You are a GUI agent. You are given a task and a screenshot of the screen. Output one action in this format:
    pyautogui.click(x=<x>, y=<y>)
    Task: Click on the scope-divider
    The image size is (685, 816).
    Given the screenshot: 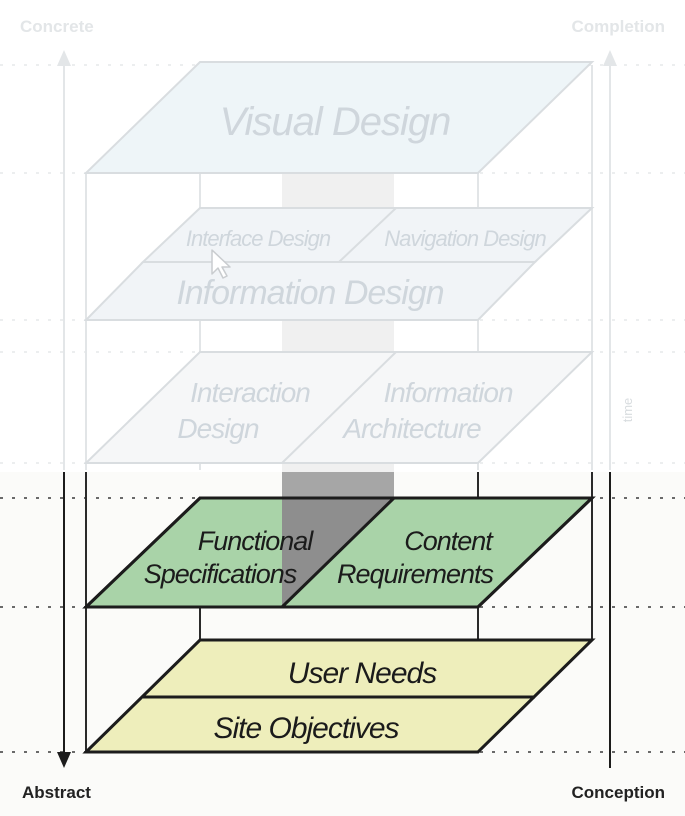 What is the action you would take?
    pyautogui.click(x=338, y=552)
    